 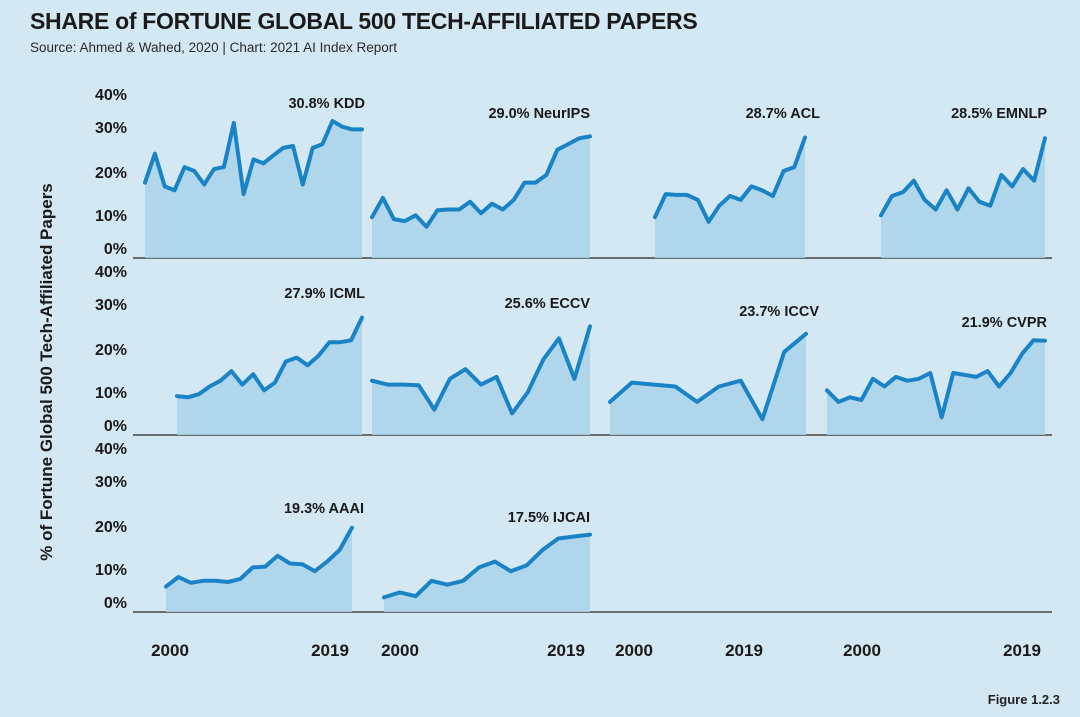 What do you see at coordinates (936, 379) in the screenshot?
I see `line-cvpr` at bounding box center [936, 379].